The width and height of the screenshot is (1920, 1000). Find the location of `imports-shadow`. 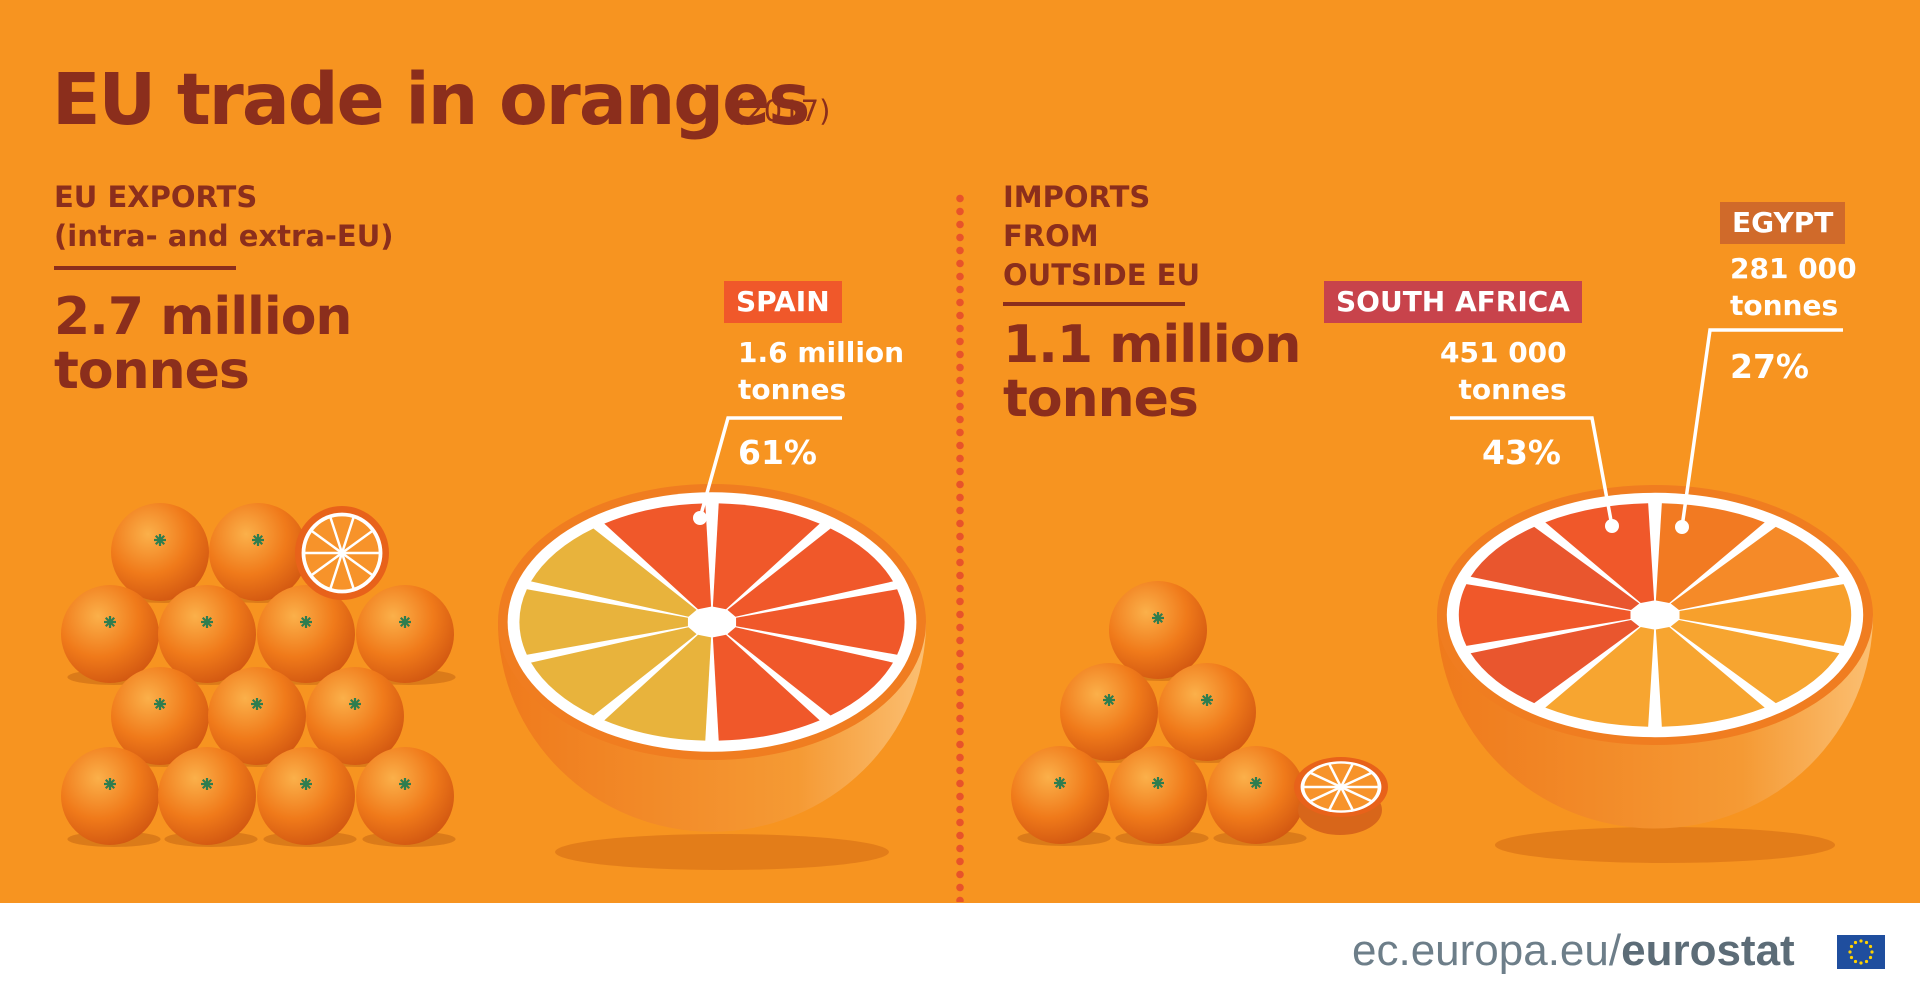

imports-shadow is located at coordinates (1665, 845).